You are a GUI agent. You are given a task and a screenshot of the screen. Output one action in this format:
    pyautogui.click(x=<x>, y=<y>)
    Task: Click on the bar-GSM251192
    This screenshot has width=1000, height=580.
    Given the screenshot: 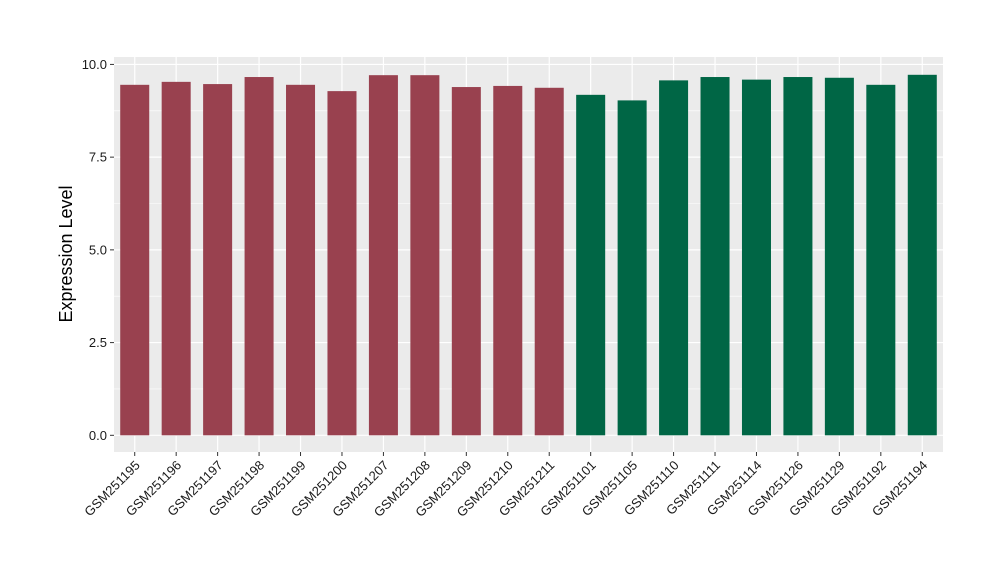 What is the action you would take?
    pyautogui.click(x=881, y=260)
    